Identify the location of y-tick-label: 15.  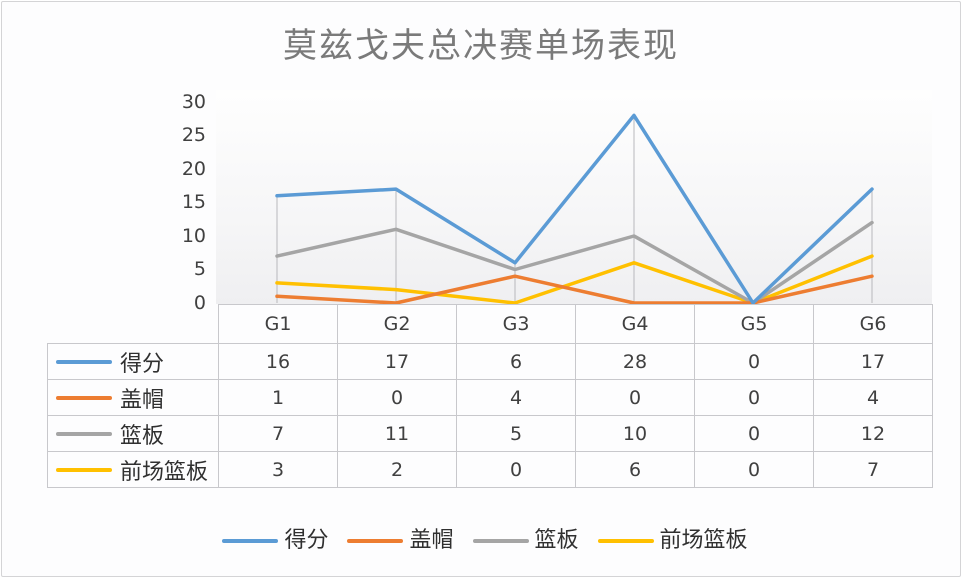
(193, 202).